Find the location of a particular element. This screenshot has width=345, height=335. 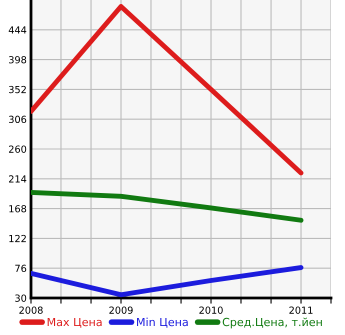

y-tick-label: 444 is located at coordinates (17, 30).